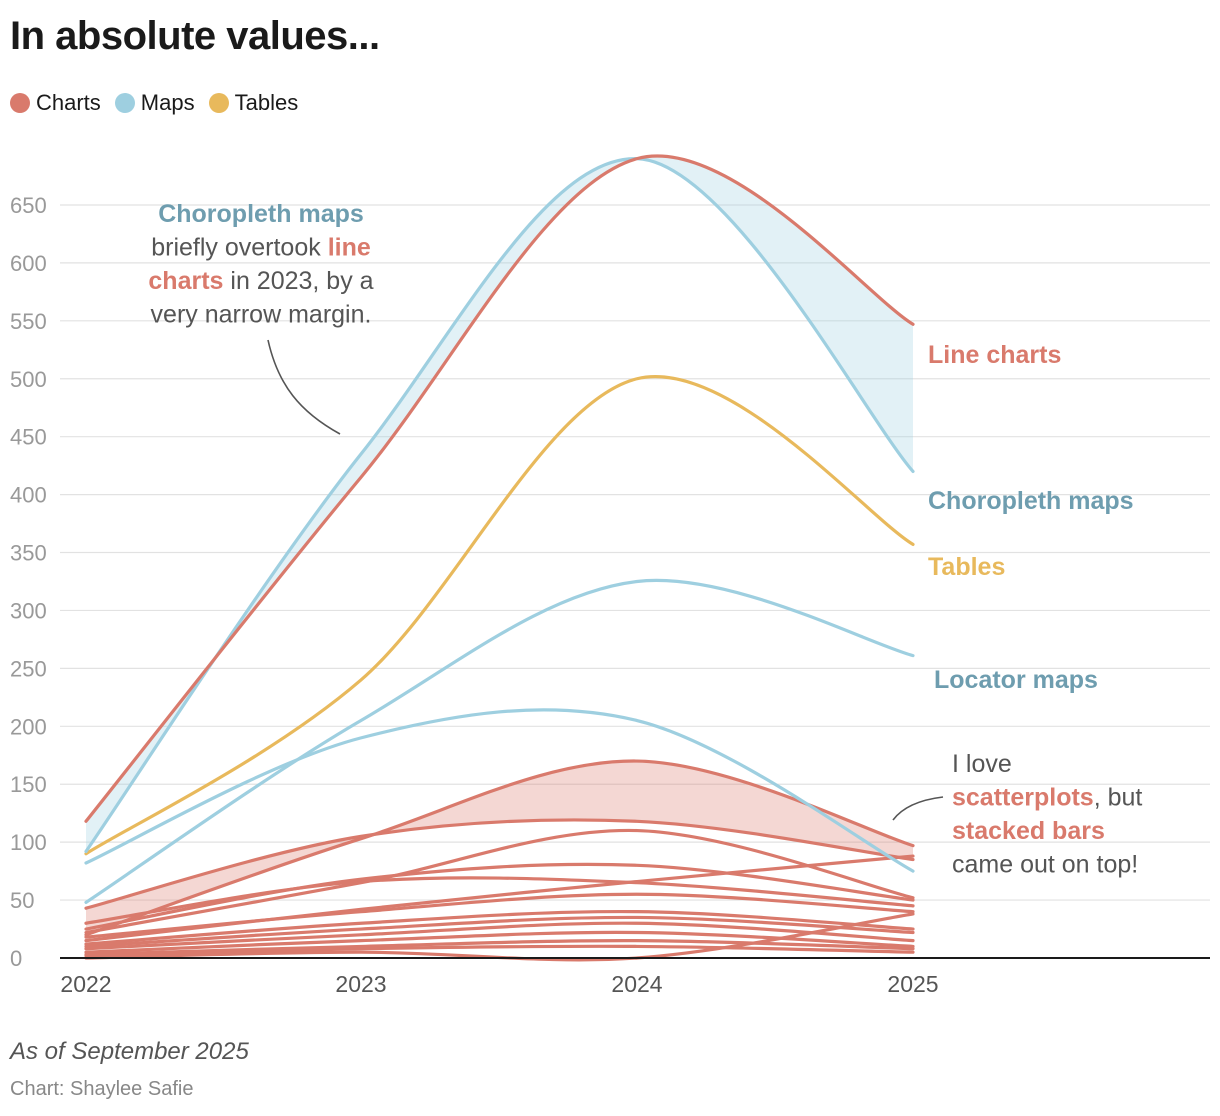 This screenshot has height=1116, width=1220. I want to click on y-tick-label: 500, so click(28, 379).